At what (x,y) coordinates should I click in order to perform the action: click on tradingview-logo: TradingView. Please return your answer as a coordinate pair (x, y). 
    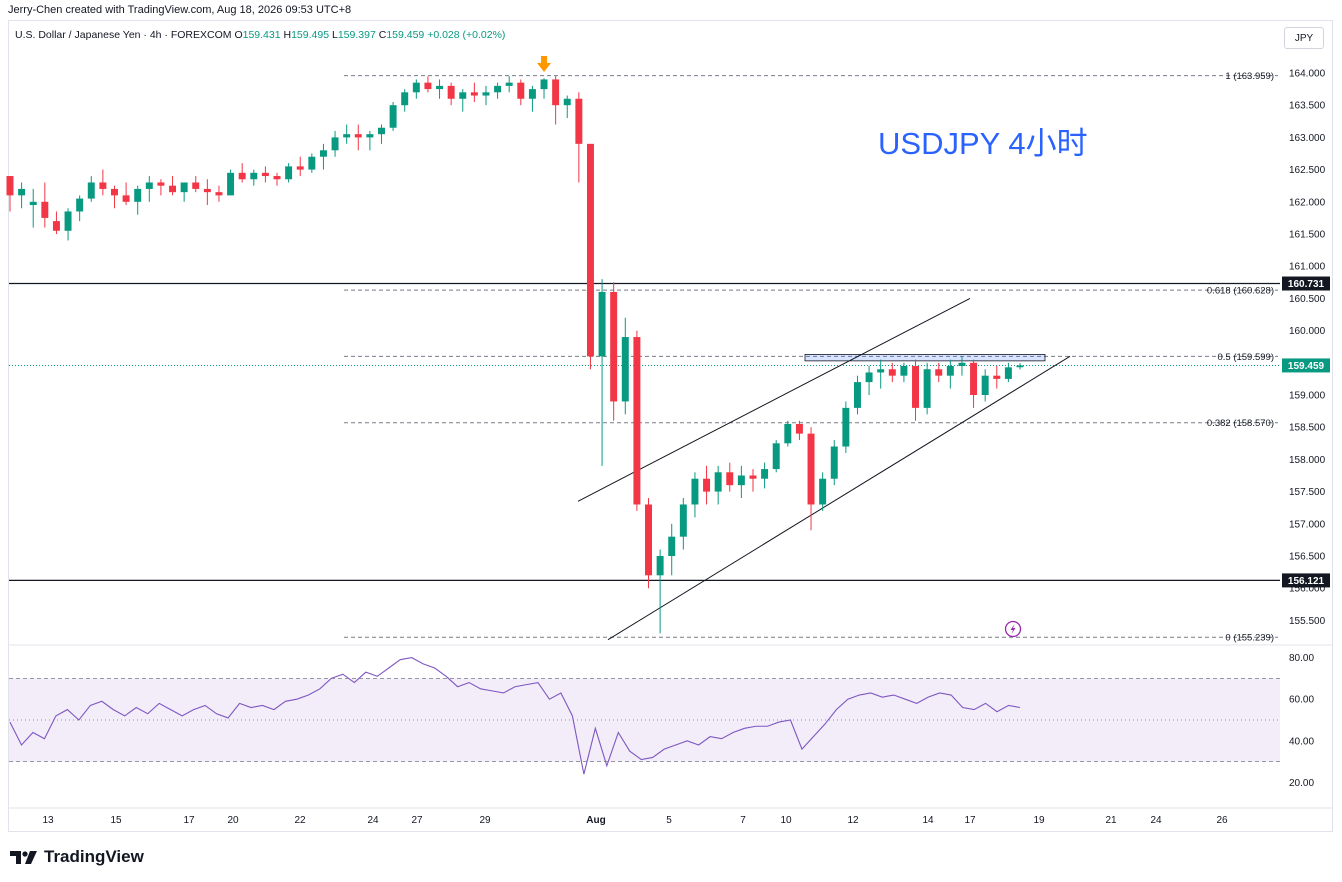
    Looking at the image, I should click on (77, 857).